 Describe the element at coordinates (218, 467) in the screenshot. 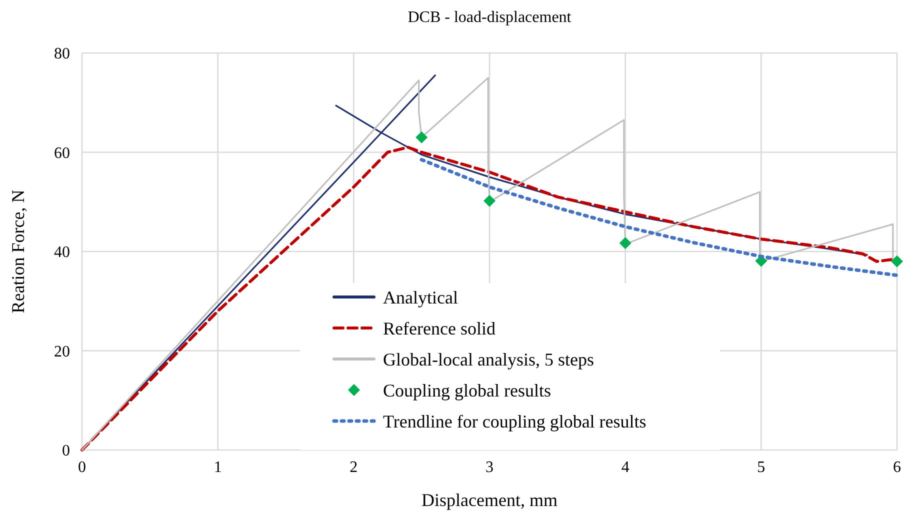

I see `x-tick-label: 1` at that location.